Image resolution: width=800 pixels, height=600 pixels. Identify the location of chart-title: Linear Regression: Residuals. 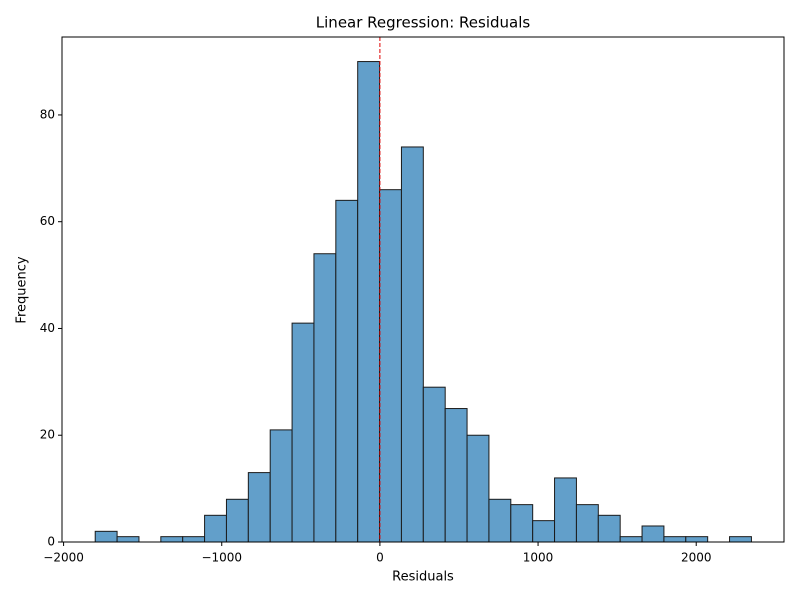
(423, 23).